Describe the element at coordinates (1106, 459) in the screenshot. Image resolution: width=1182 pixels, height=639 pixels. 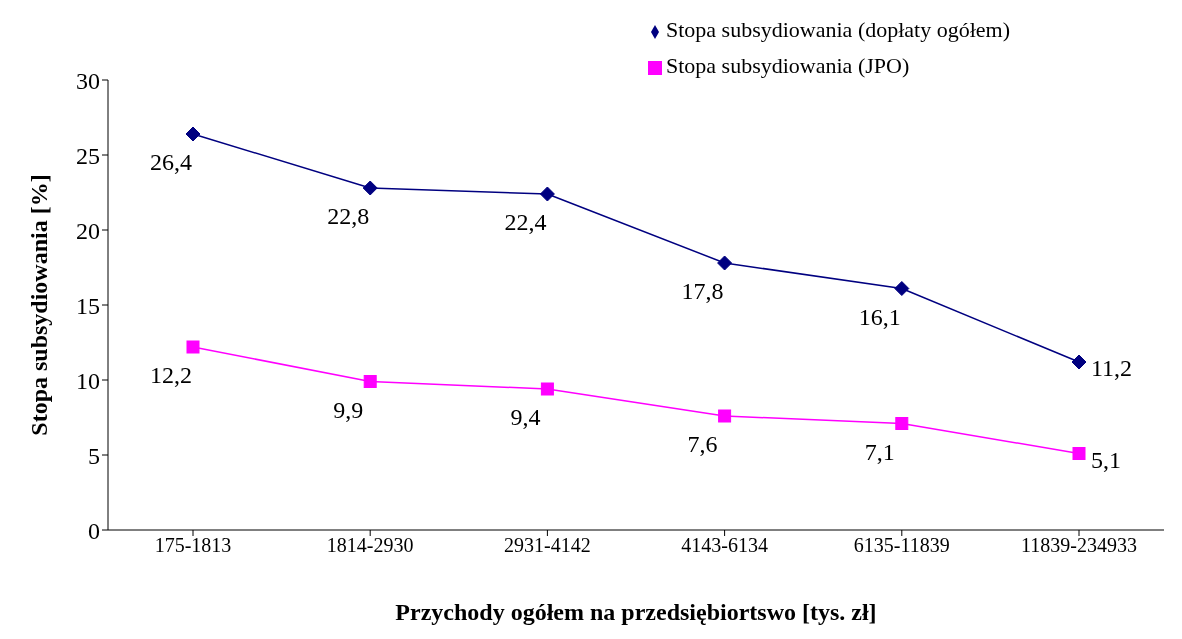
I see `data-label: 5,1` at that location.